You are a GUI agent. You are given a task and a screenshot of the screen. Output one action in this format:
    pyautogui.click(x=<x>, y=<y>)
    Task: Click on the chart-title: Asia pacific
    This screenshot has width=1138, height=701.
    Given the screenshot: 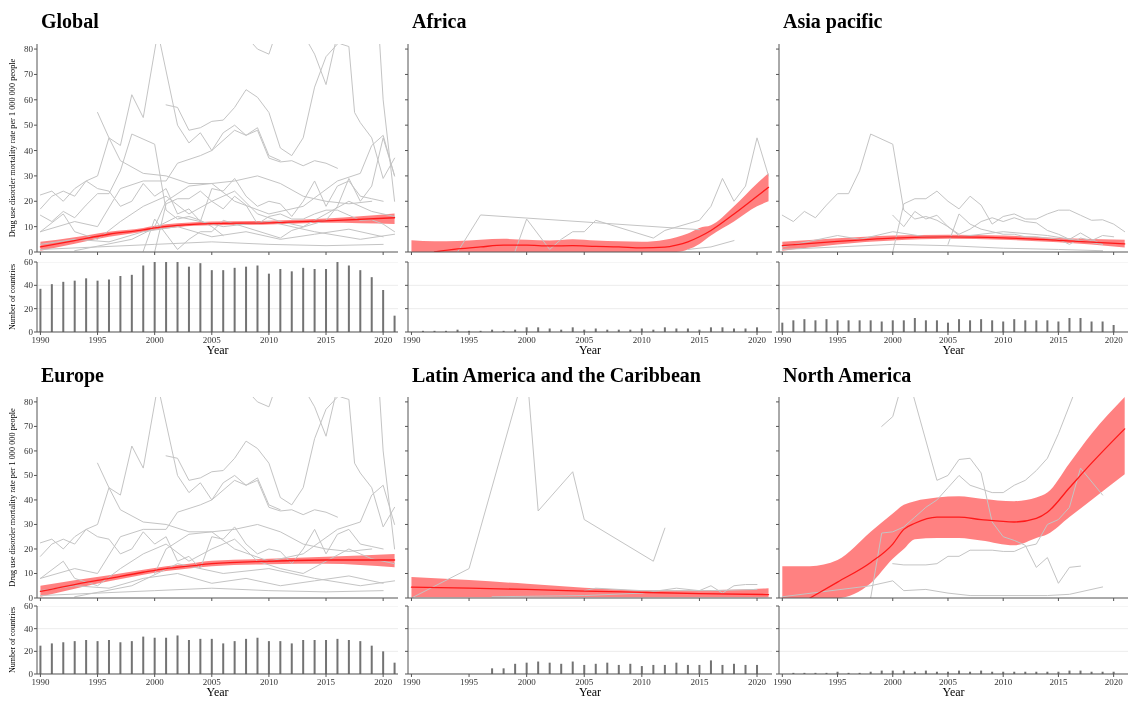 What is the action you would take?
    pyautogui.click(x=833, y=21)
    